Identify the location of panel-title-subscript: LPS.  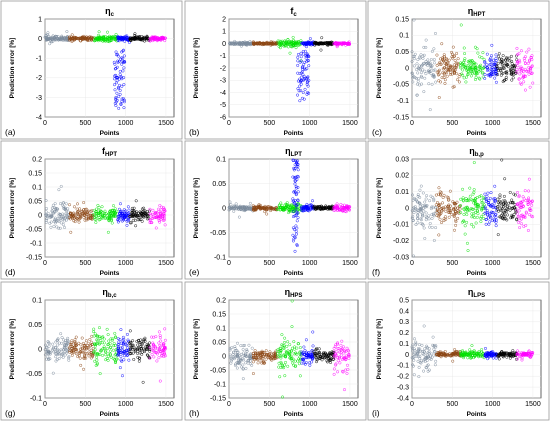
(479, 296).